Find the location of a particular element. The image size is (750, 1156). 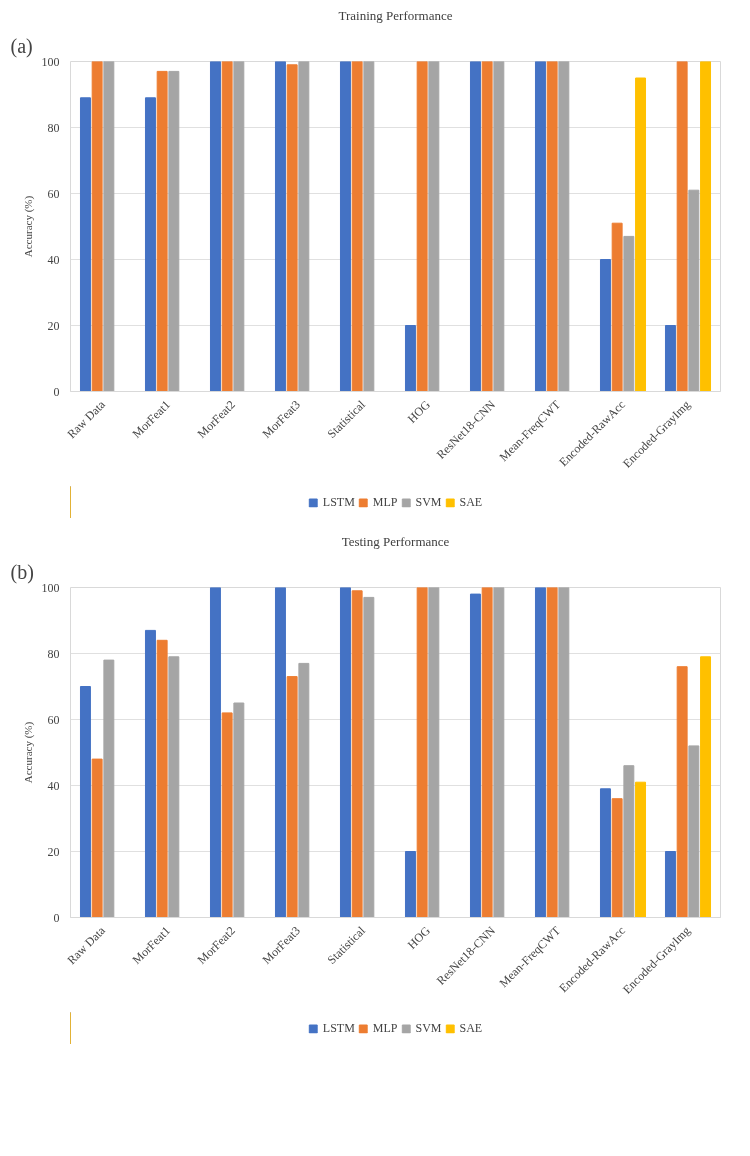

chart-title: Testing Performance is located at coordinates (395, 541).